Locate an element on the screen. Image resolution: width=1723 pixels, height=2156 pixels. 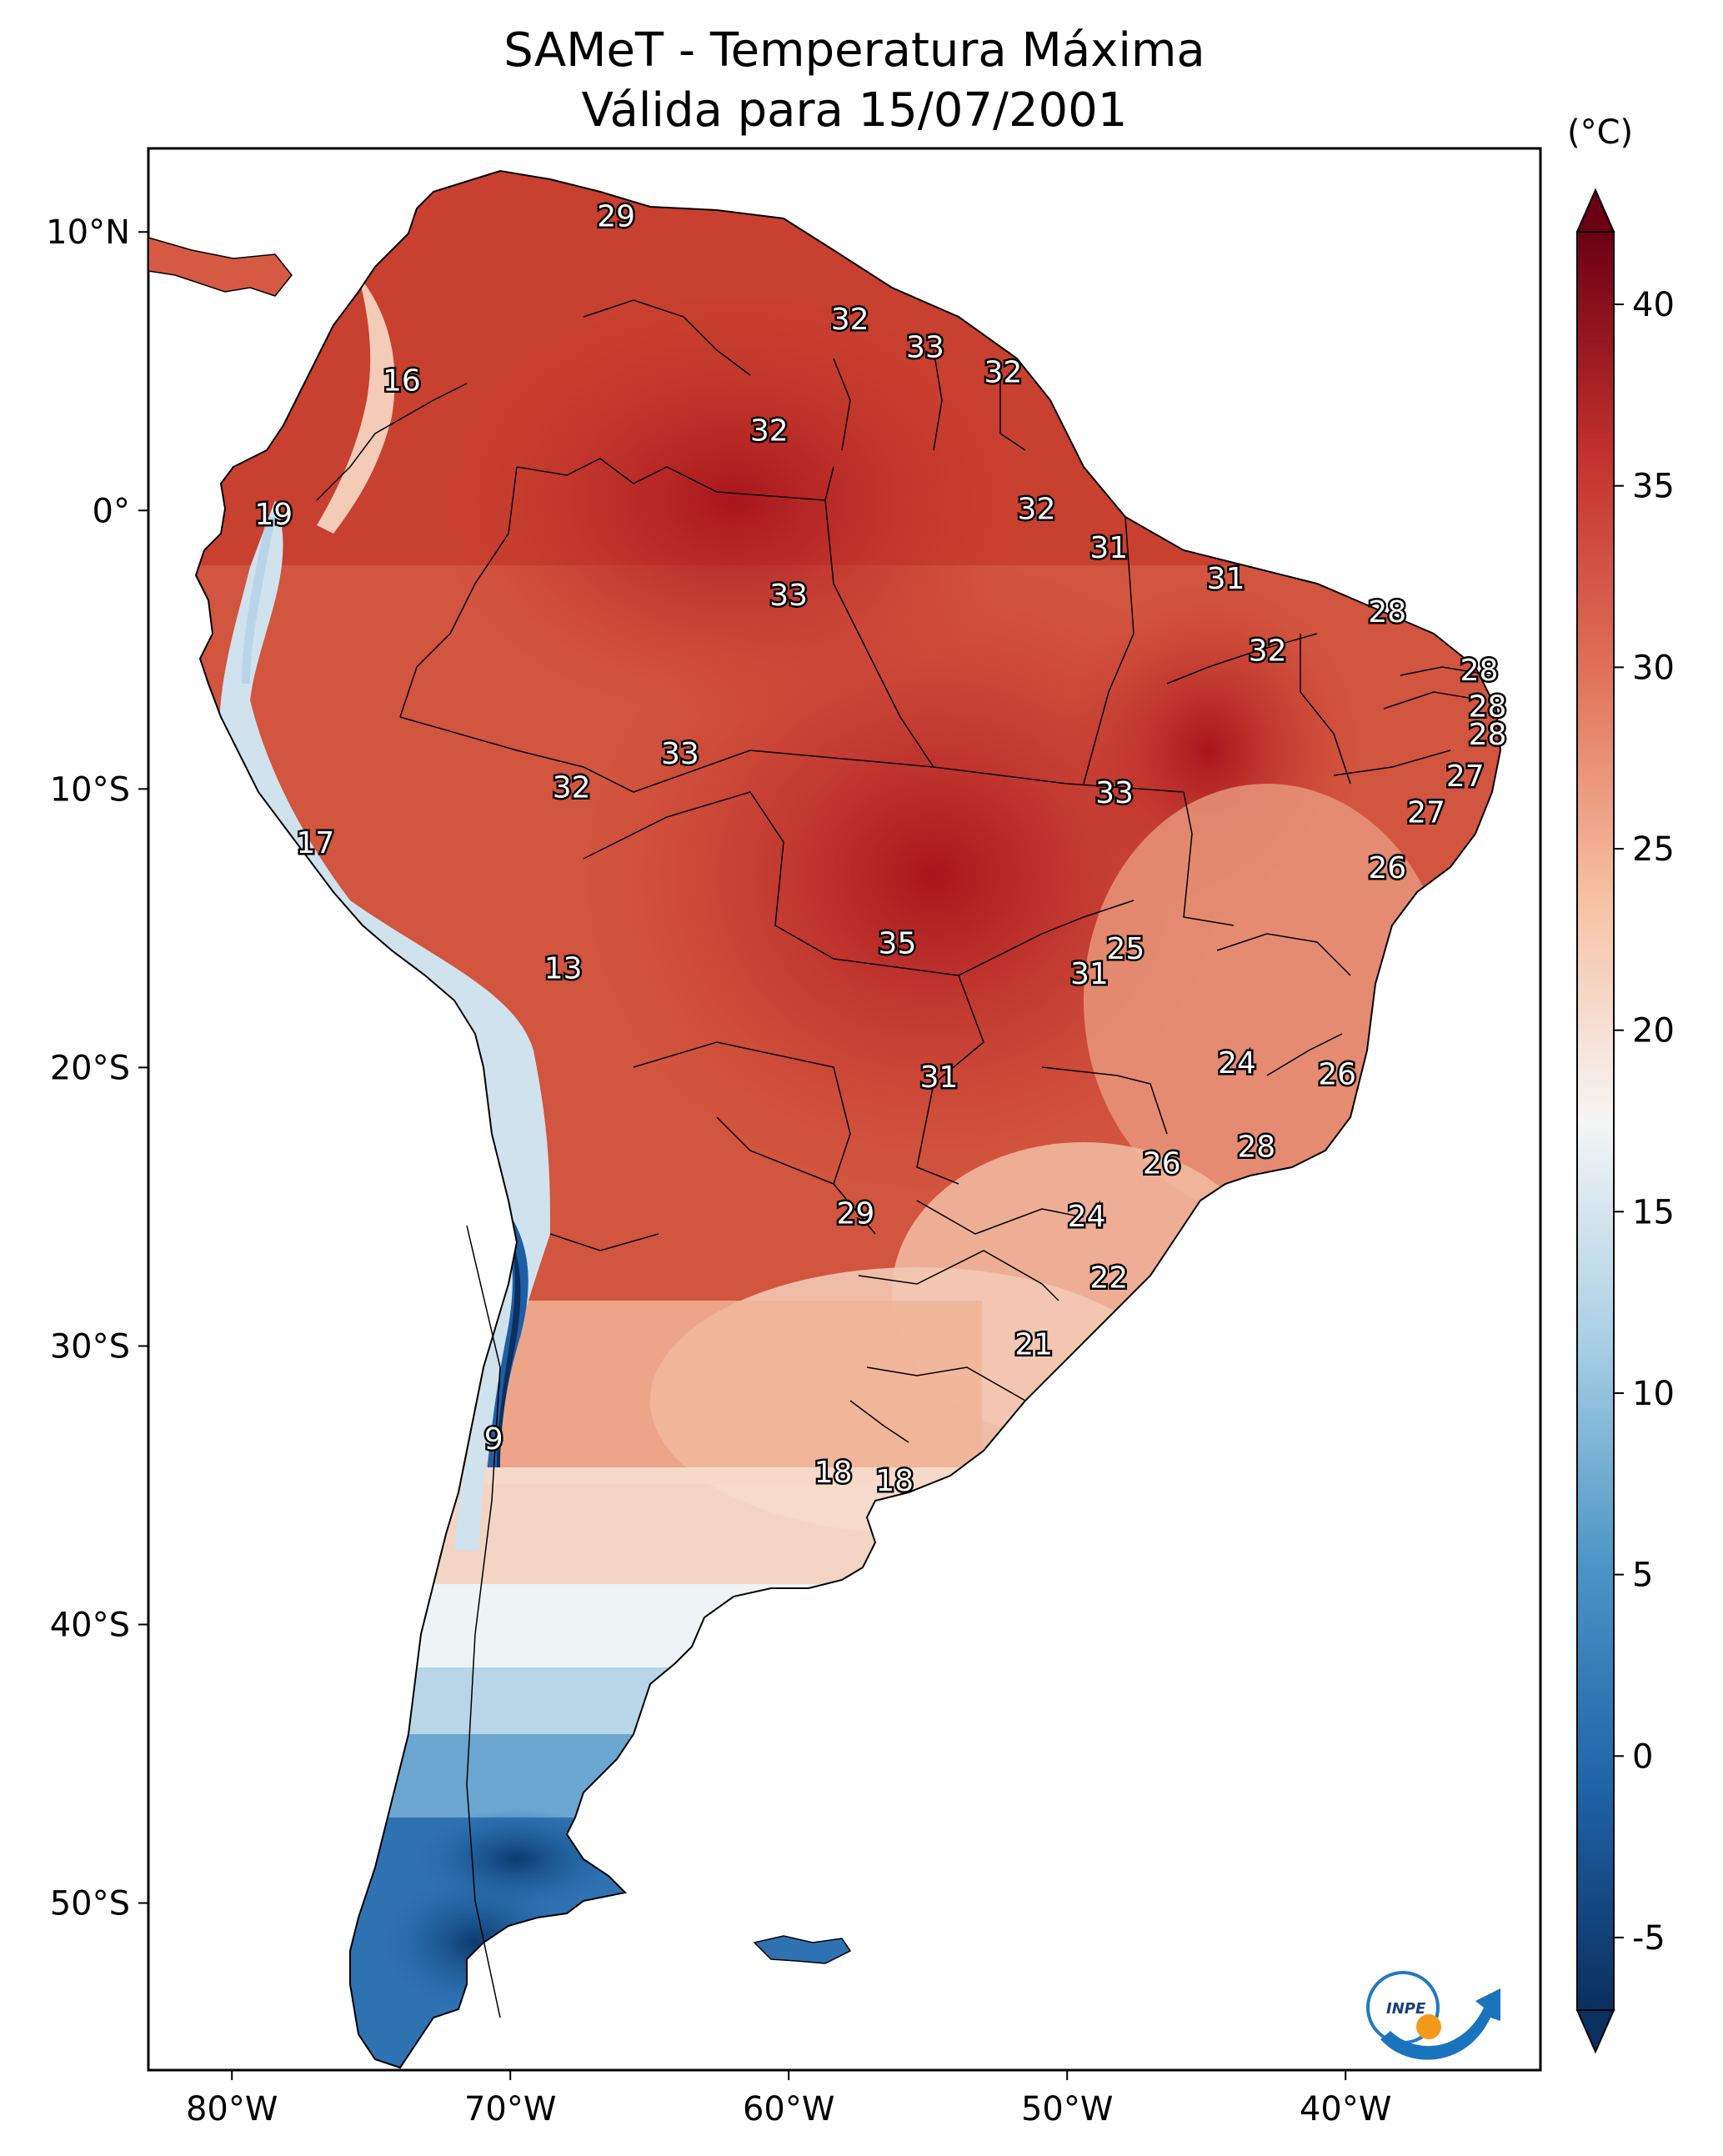
latitude-tick-label: 10°S is located at coordinates (90, 789).